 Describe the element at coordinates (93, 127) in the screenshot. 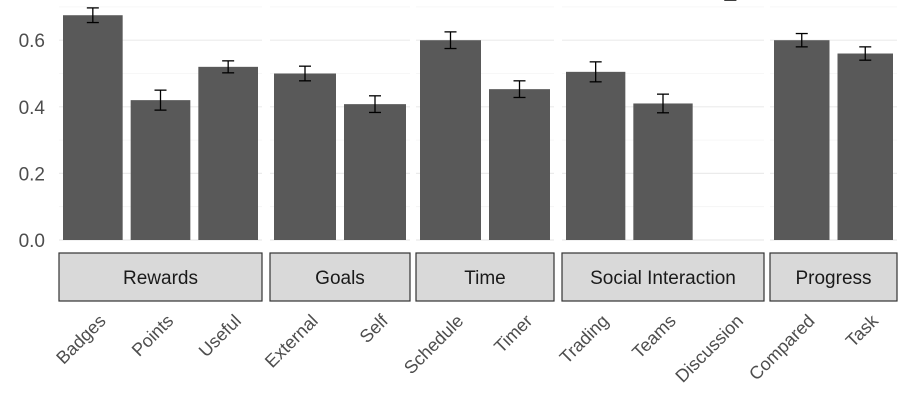

I see `bar-badges` at that location.